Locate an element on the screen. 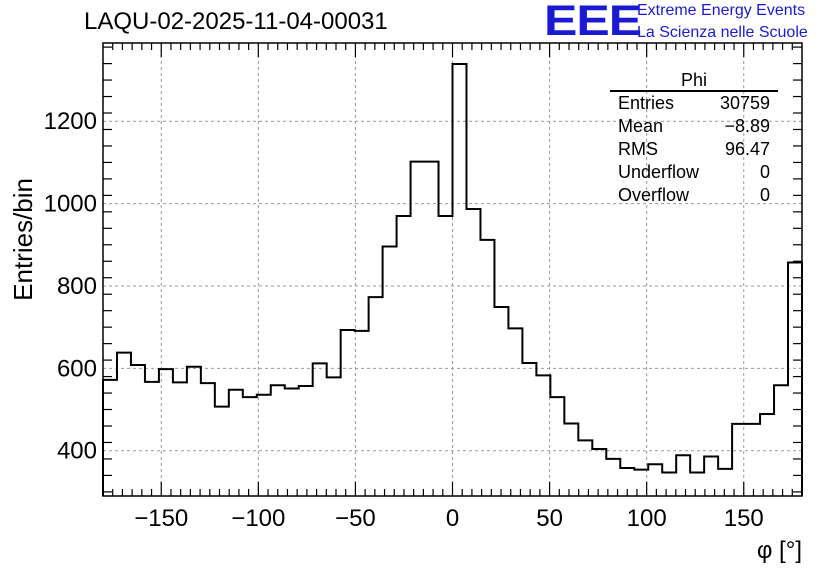 The height and width of the screenshot is (572, 836). y-tick-label: 1200 is located at coordinates (70, 121).